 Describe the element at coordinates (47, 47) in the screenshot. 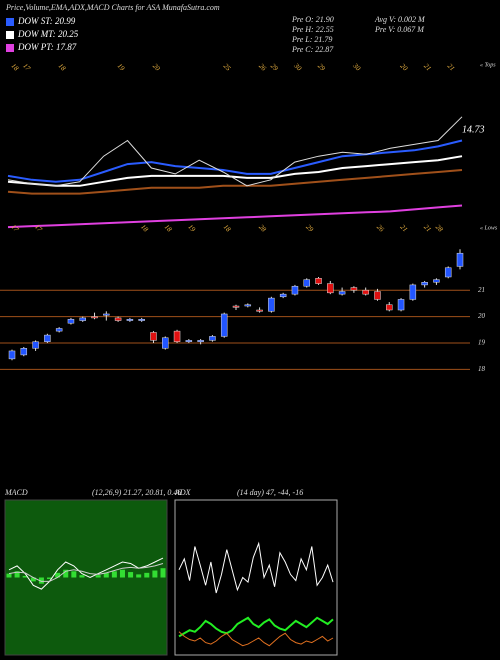

I see `legend-label: DOW PT: 17.87` at that location.